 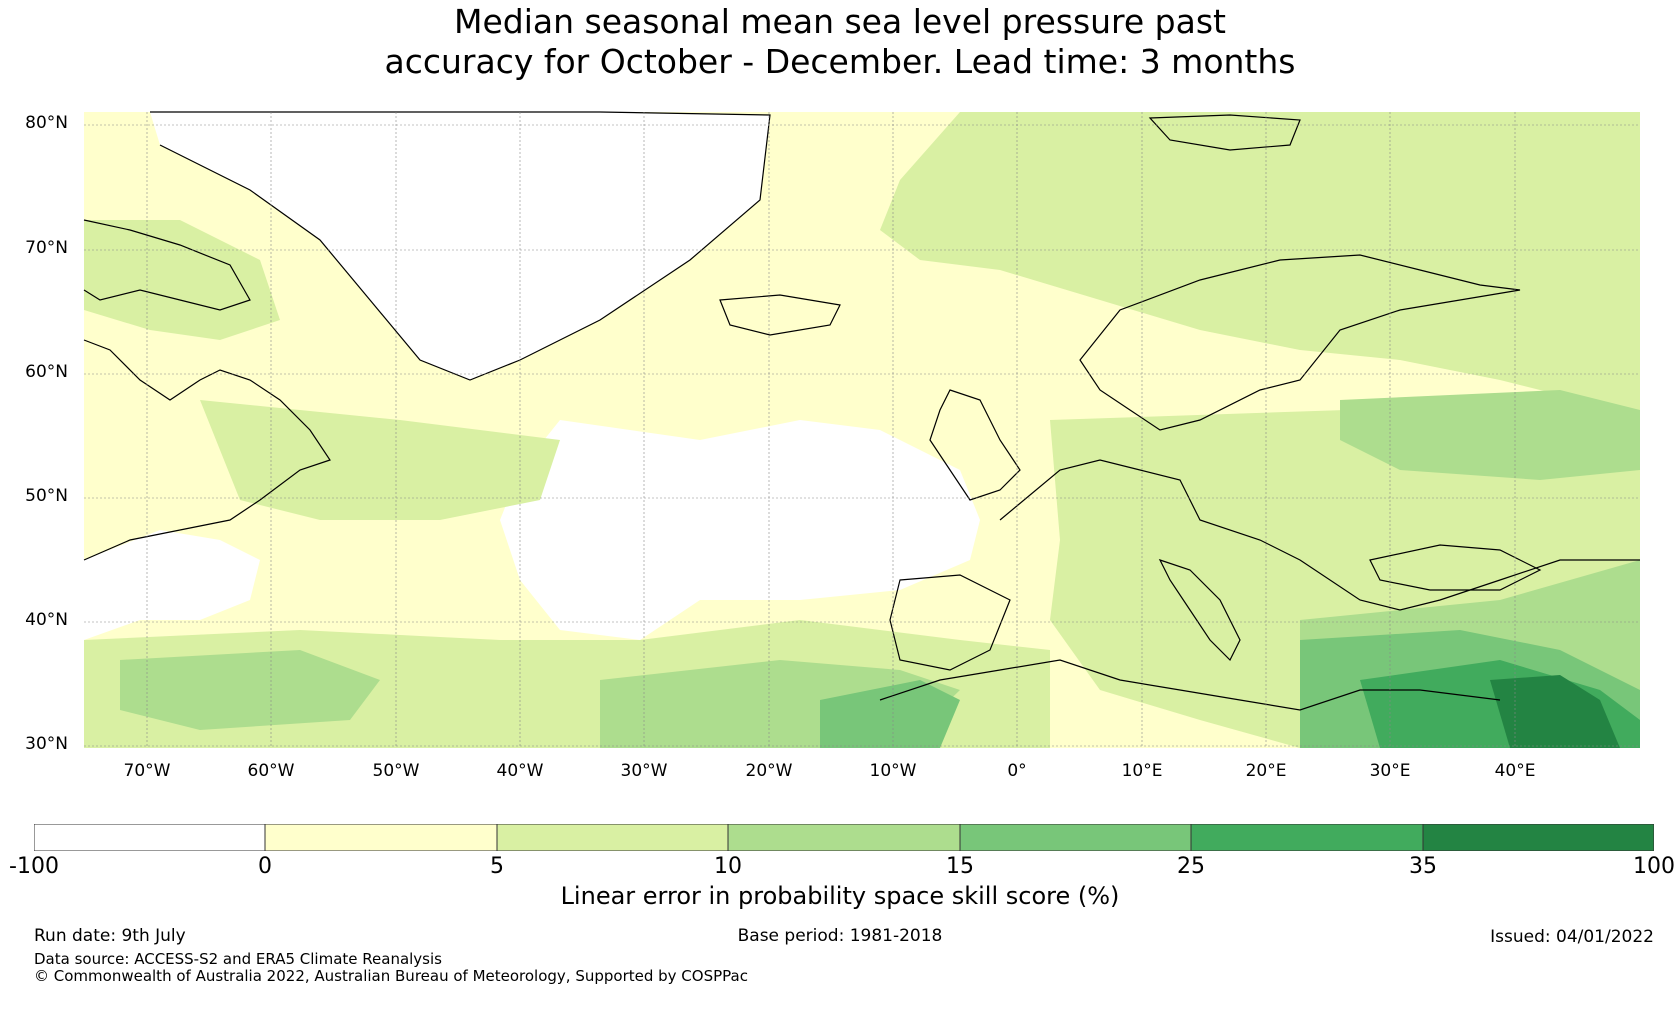 What do you see at coordinates (380, 460) in the screenshot?
I see `region-midatlantic-green` at bounding box center [380, 460].